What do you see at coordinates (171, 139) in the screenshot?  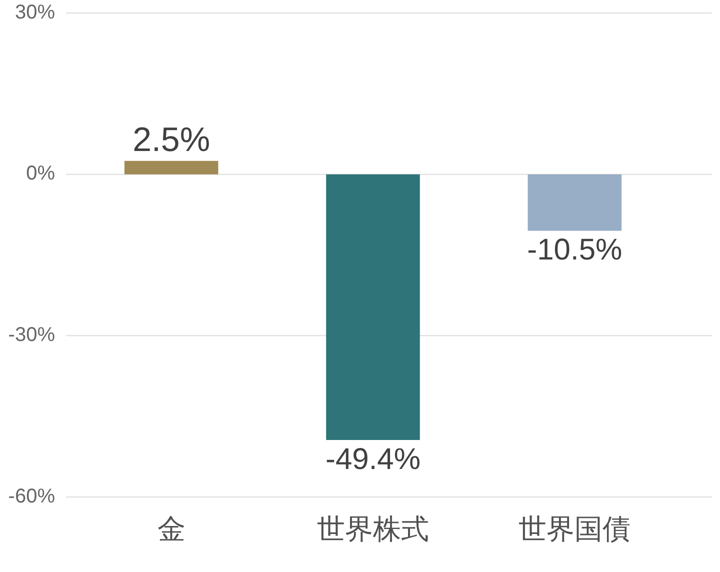 I see `data-label: 2.5%` at bounding box center [171, 139].